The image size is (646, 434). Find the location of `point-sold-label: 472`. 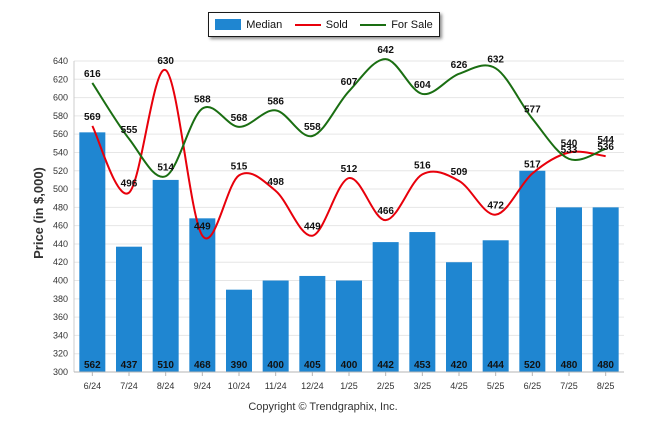

point-sold-label: 472 is located at coordinates (495, 206).